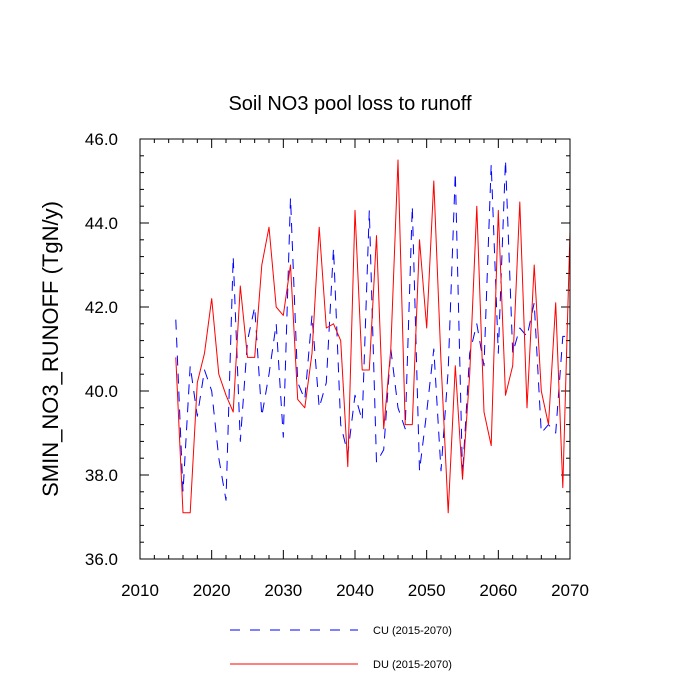 The height and width of the screenshot is (700, 700). I want to click on x-tick-label: 2040, so click(355, 590).